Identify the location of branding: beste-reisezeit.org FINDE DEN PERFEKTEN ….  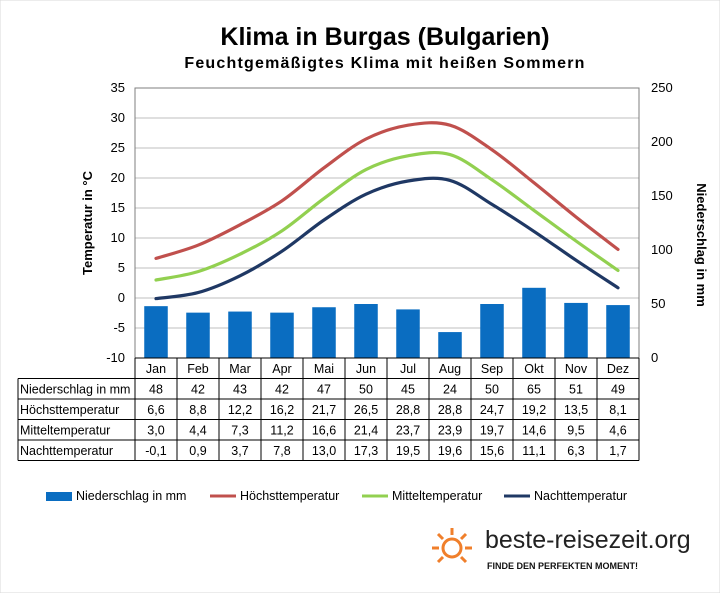
(561, 548).